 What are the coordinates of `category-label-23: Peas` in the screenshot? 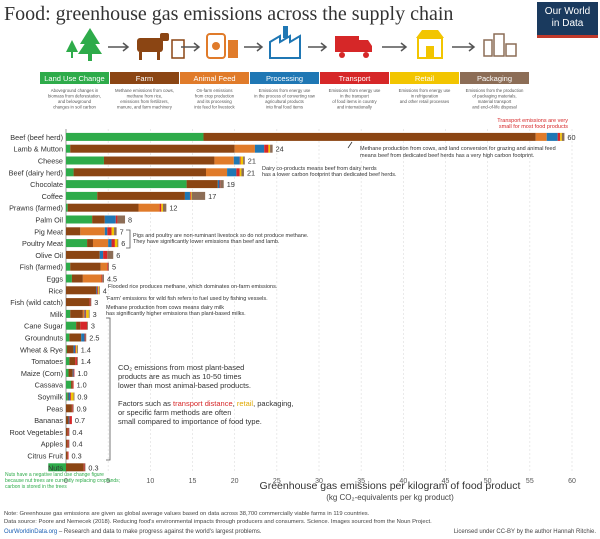 It's located at (54, 408).